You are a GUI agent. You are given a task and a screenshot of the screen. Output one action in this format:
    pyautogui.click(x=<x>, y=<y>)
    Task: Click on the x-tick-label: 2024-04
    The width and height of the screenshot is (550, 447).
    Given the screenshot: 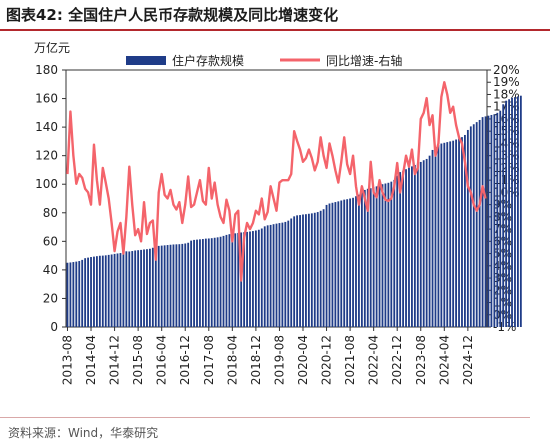 What is the action you would take?
    pyautogui.click(x=444, y=360)
    